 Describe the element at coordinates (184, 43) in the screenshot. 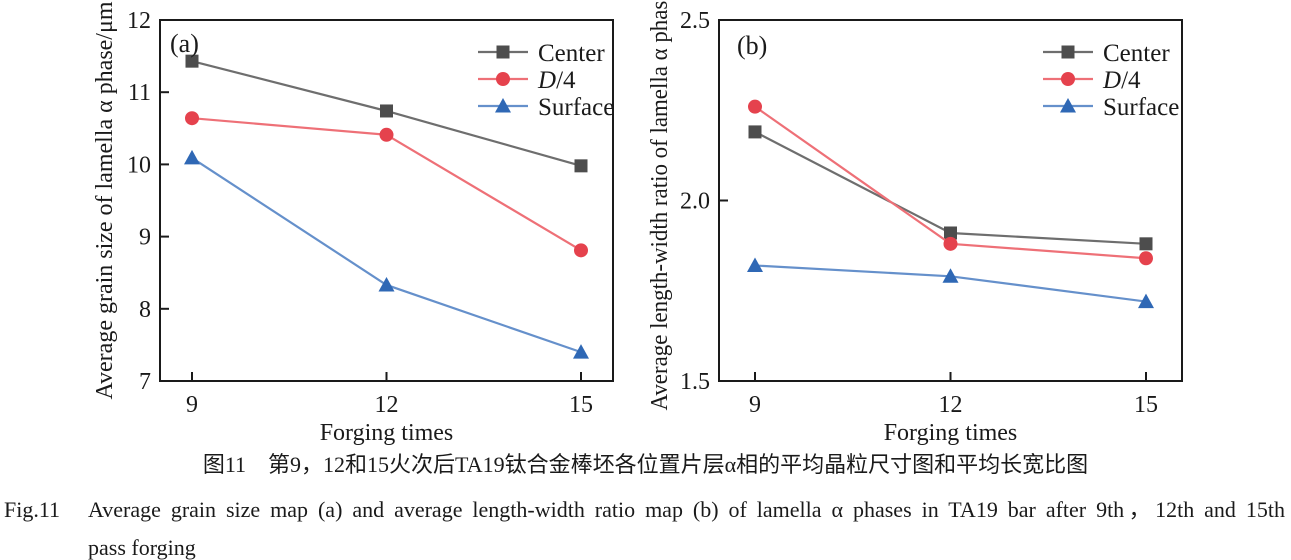

I see `panel-label: (a)` at that location.